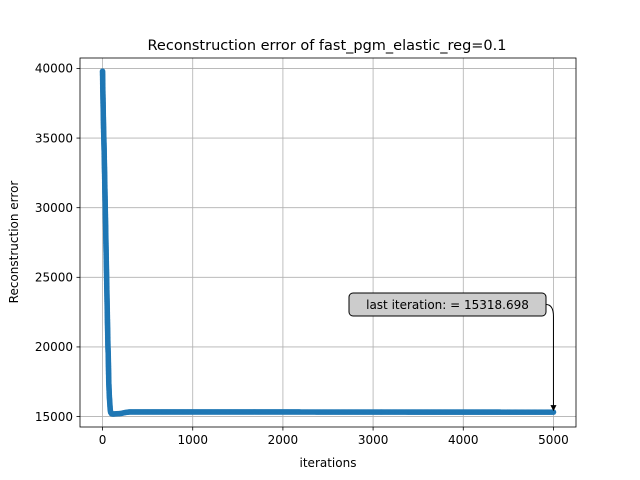  Describe the element at coordinates (54, 278) in the screenshot. I see `y-tick-label: 25000` at that location.